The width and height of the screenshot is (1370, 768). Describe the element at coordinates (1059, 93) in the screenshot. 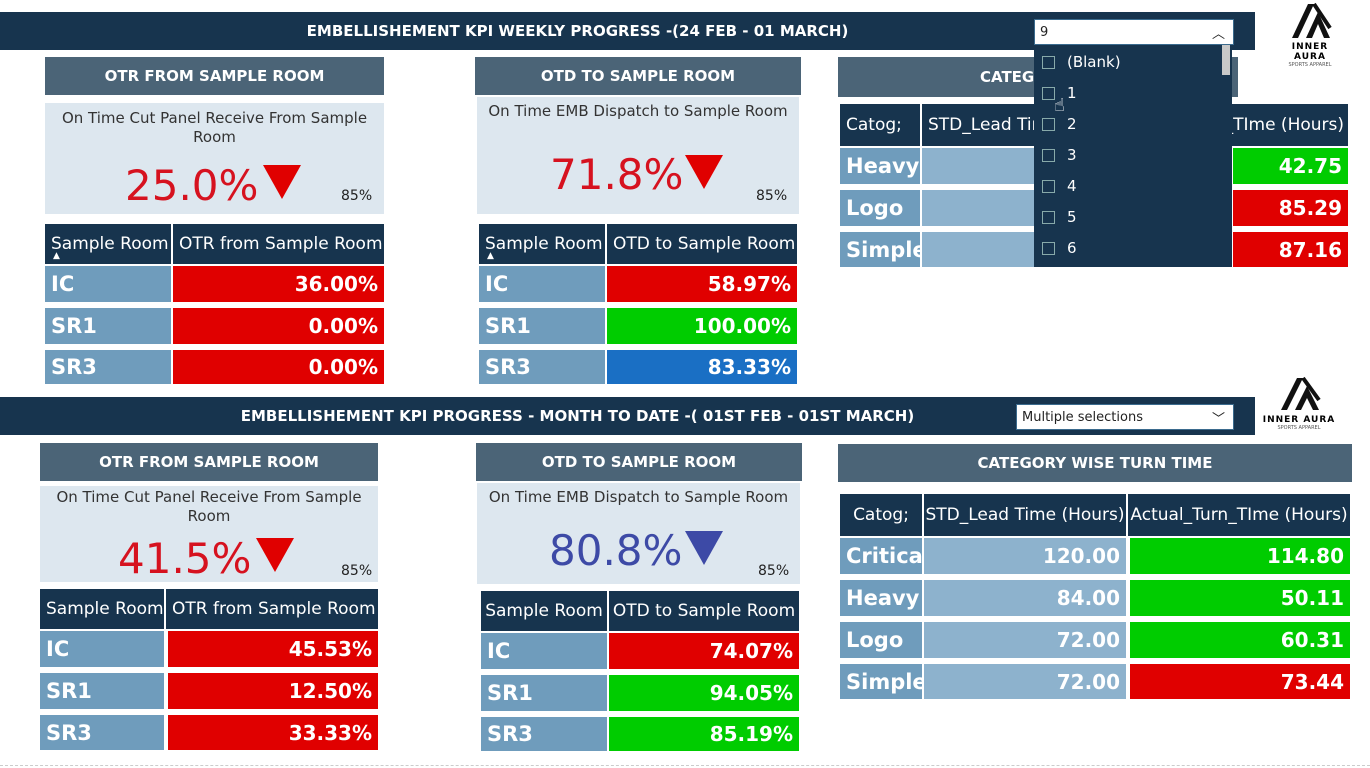

I see `dropdown-item-1: 1` at that location.